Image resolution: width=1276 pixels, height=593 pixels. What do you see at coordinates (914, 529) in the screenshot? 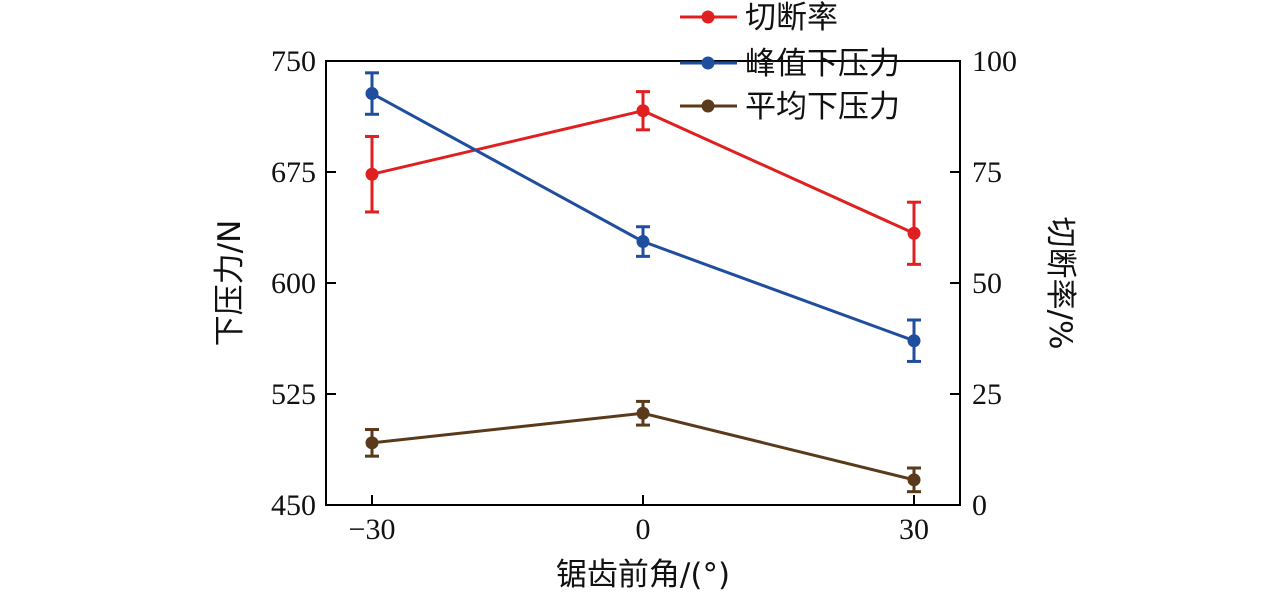
I see `x-tick-label: 30` at bounding box center [914, 529].